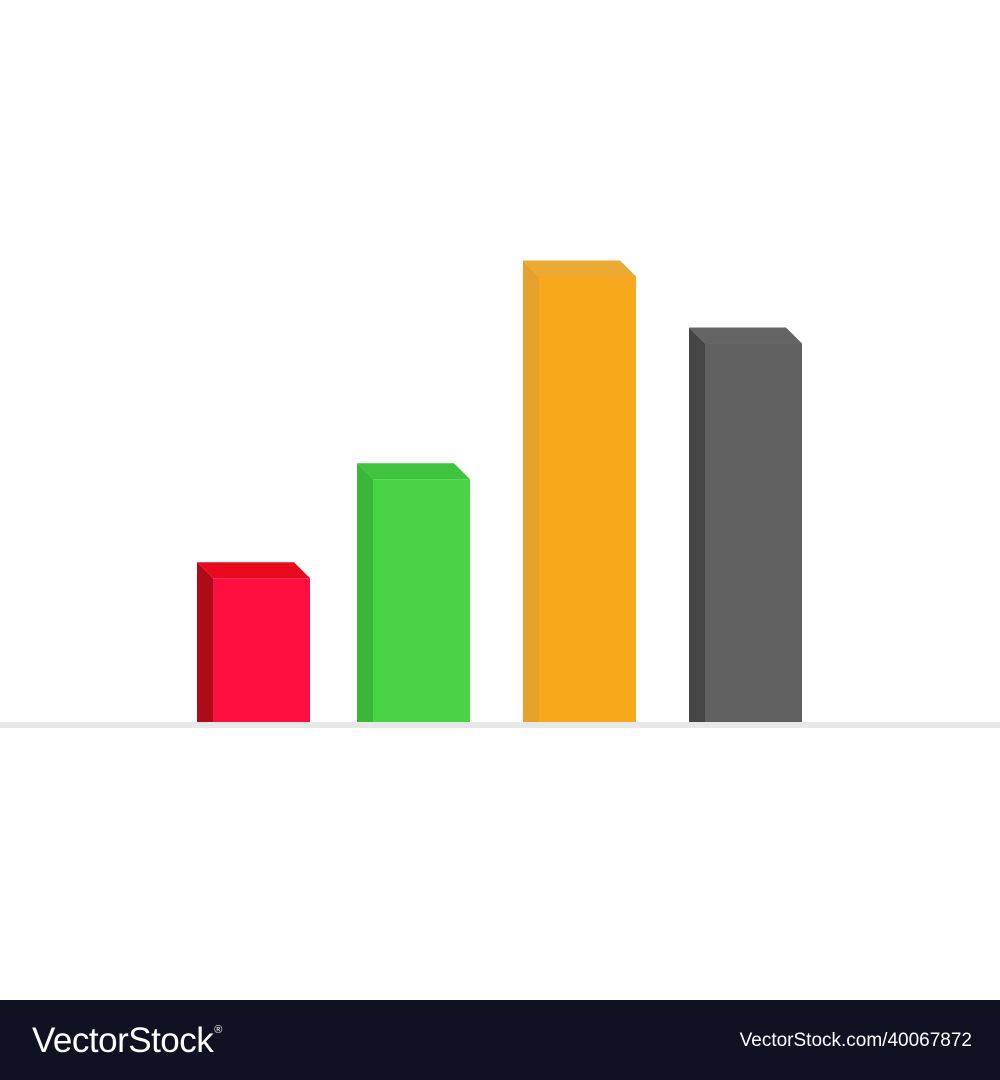  Describe the element at coordinates (531, 491) in the screenshot. I see `bar-3-side` at that location.